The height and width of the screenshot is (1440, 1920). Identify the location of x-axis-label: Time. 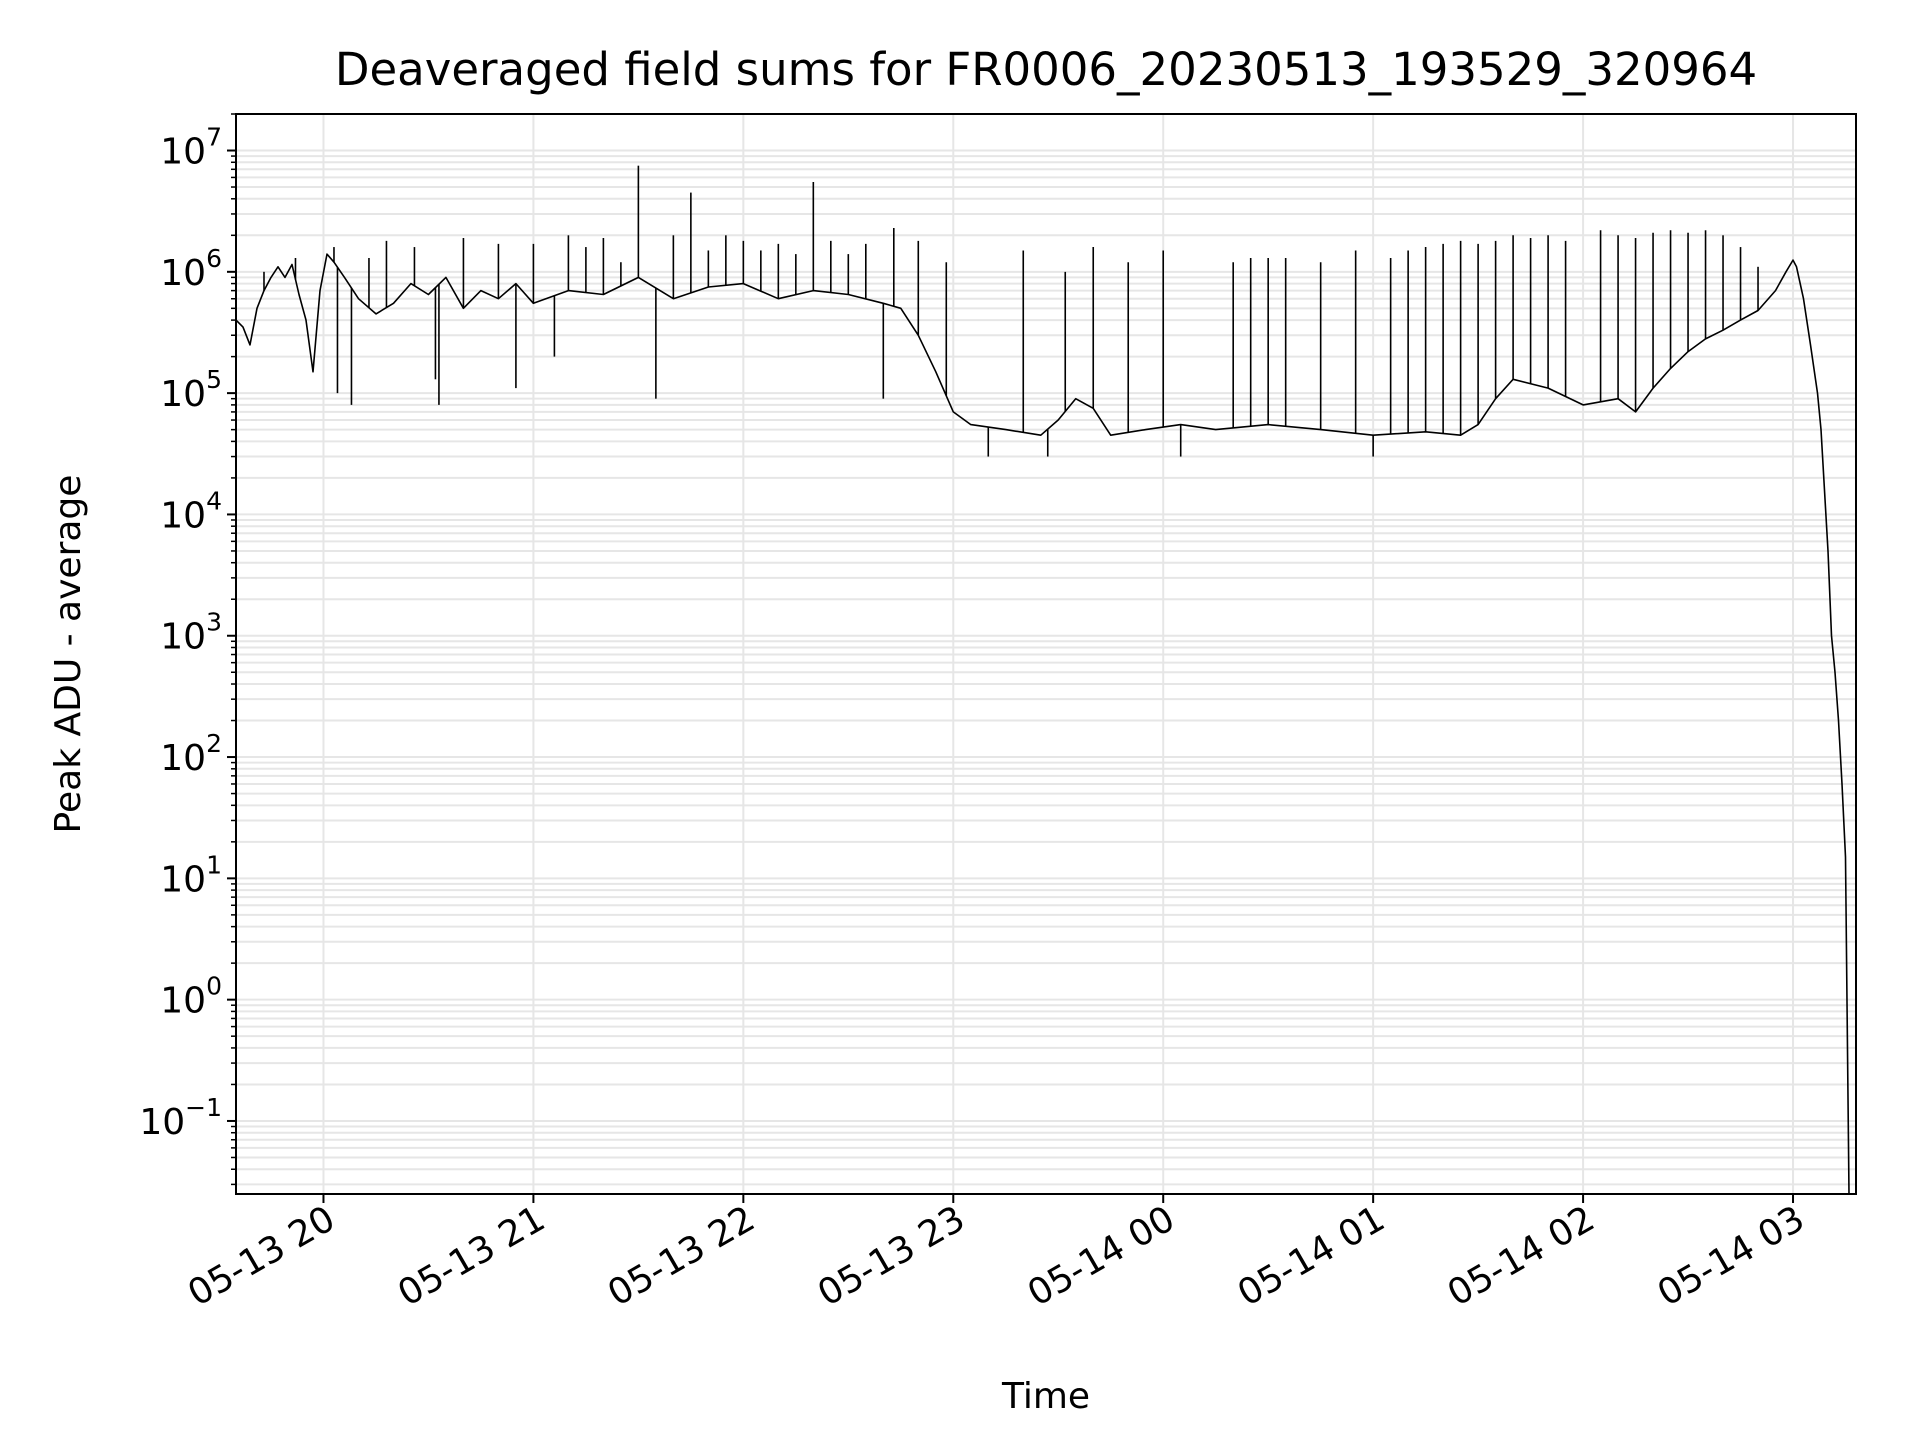
(1045, 1396).